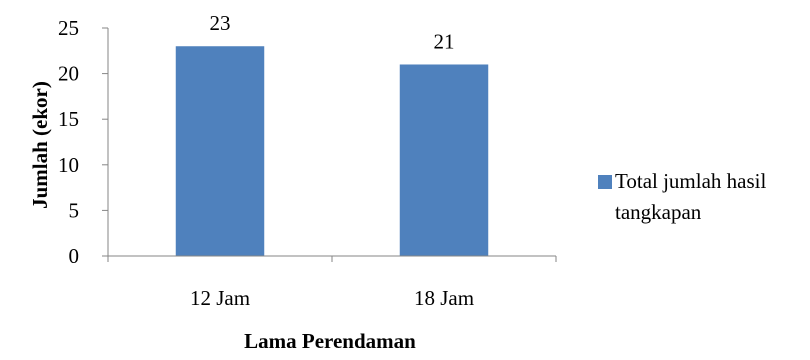 Image resolution: width=810 pixels, height=360 pixels. Describe the element at coordinates (68, 165) in the screenshot. I see `y-tick-label: 10` at that location.